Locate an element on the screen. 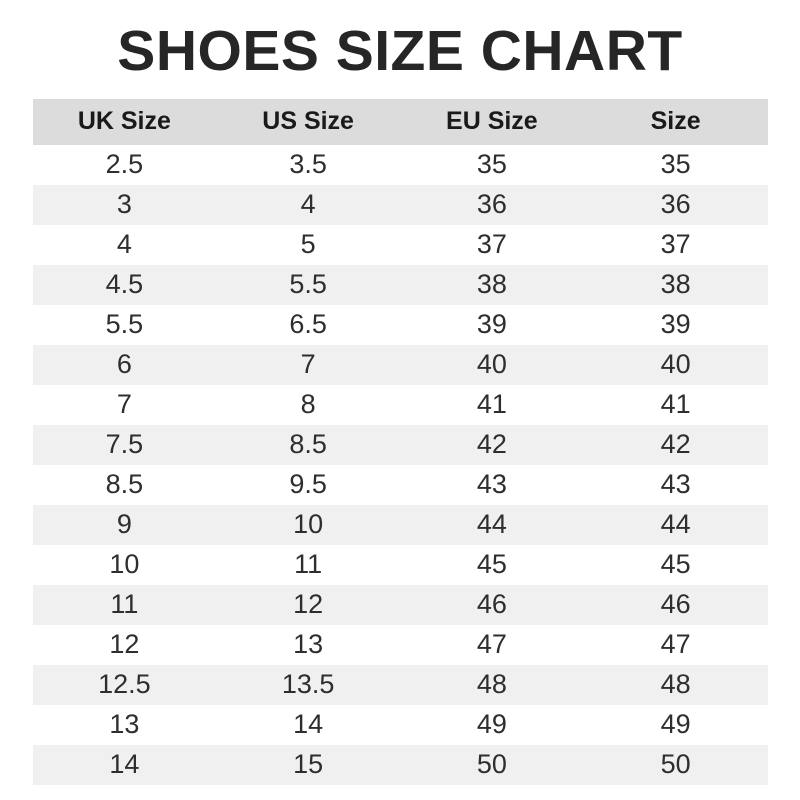 This screenshot has width=800, height=800. size-cell: 6 is located at coordinates (124, 364).